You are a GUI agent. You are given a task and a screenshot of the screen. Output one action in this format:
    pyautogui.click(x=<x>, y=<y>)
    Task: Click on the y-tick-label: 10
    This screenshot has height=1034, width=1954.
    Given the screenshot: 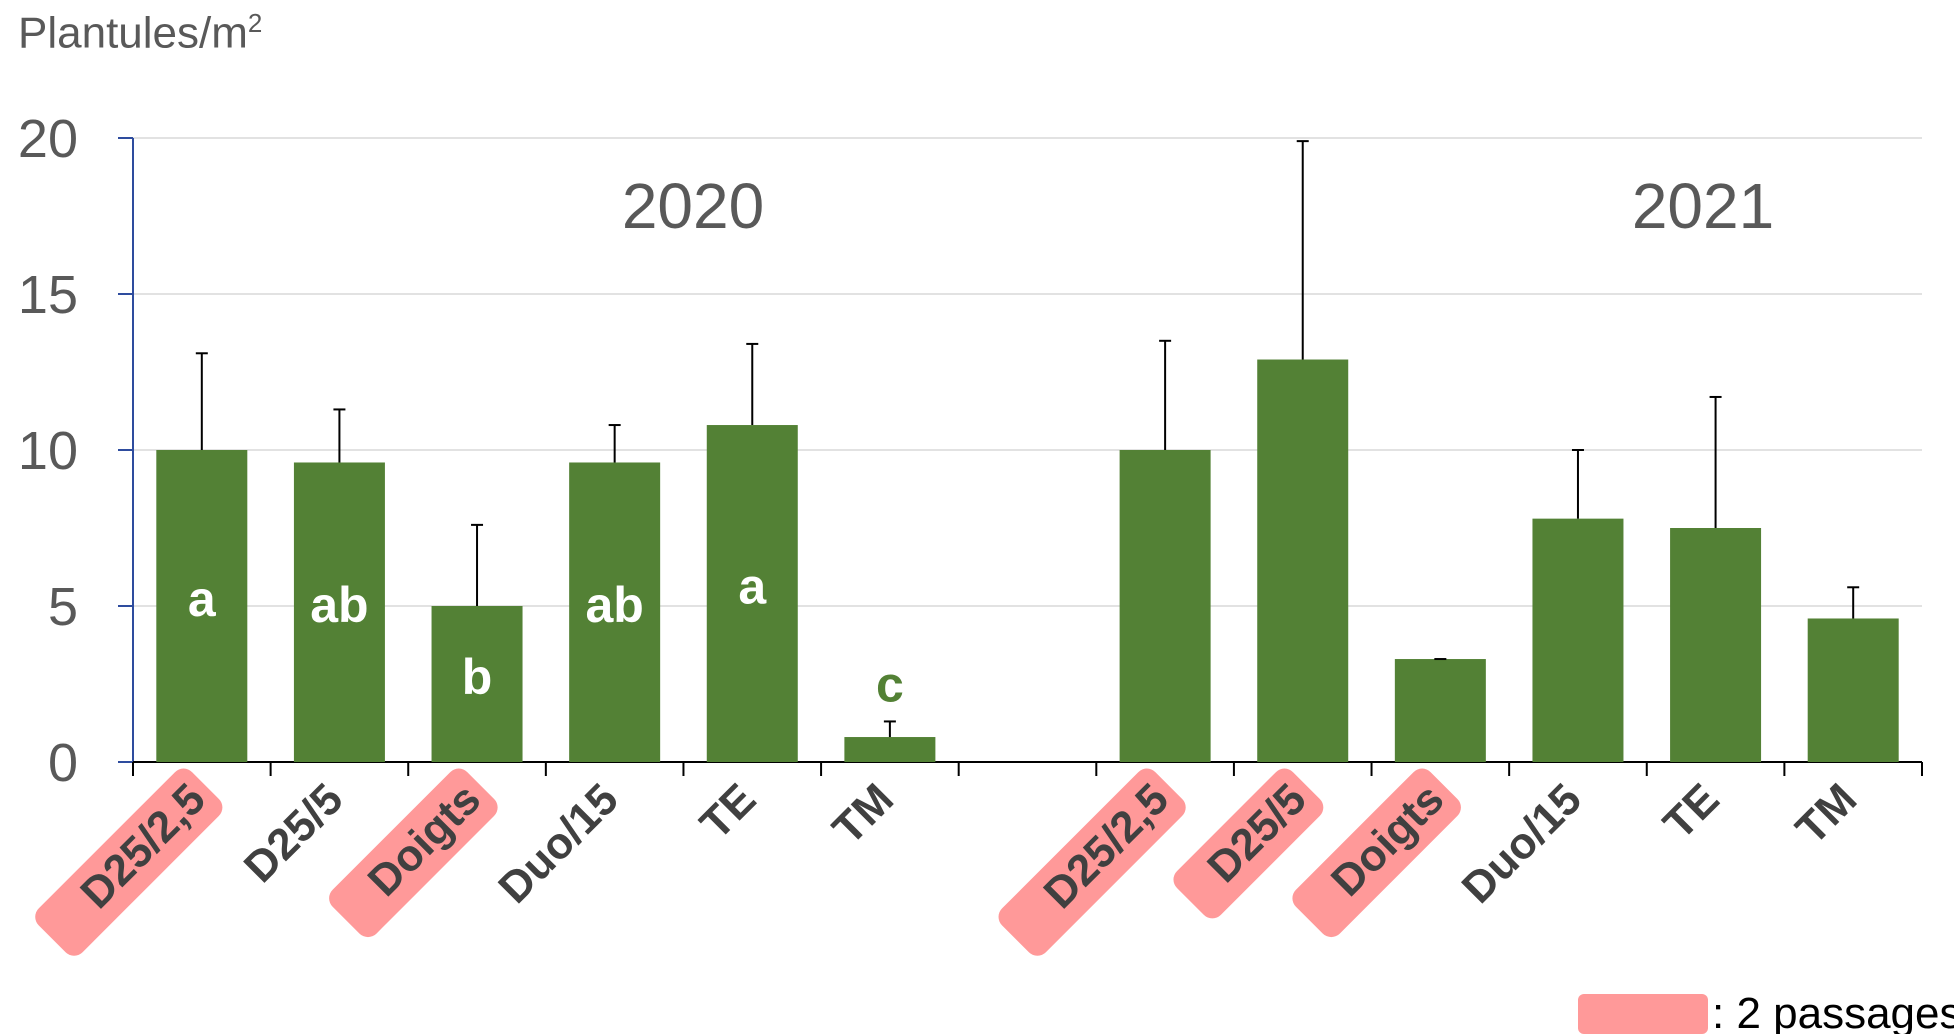 What is the action you would take?
    pyautogui.click(x=48, y=451)
    